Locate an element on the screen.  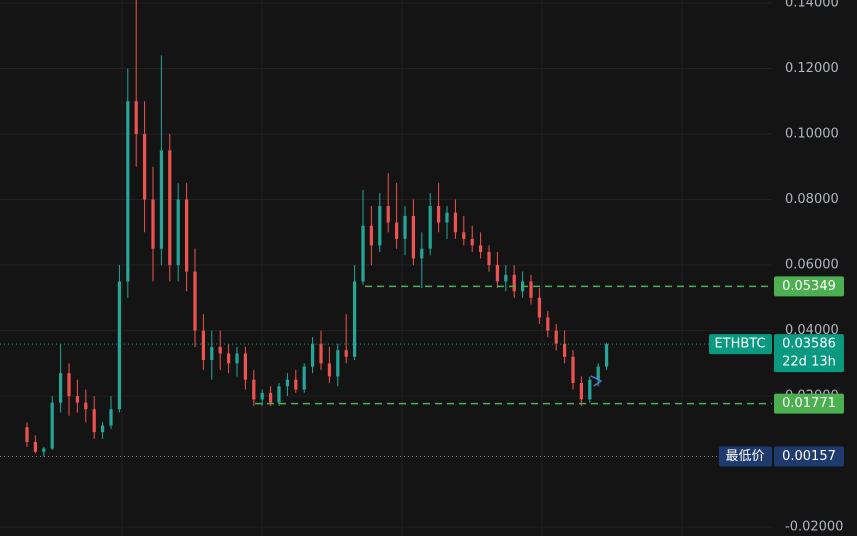
y-tick-label: -0.02000 is located at coordinates (814, 527).